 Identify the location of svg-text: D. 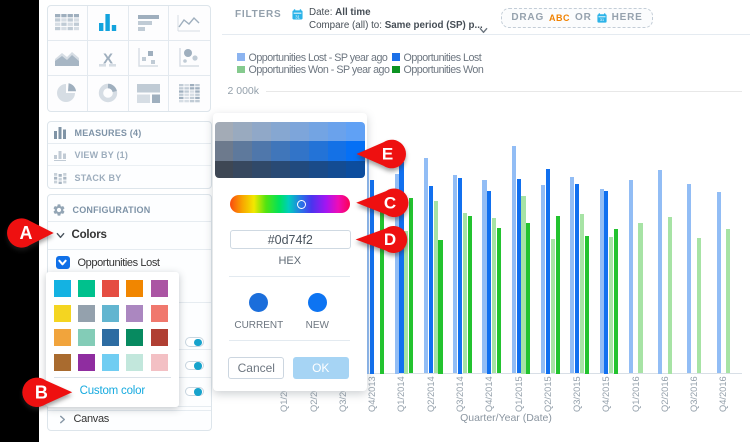
(390, 239).